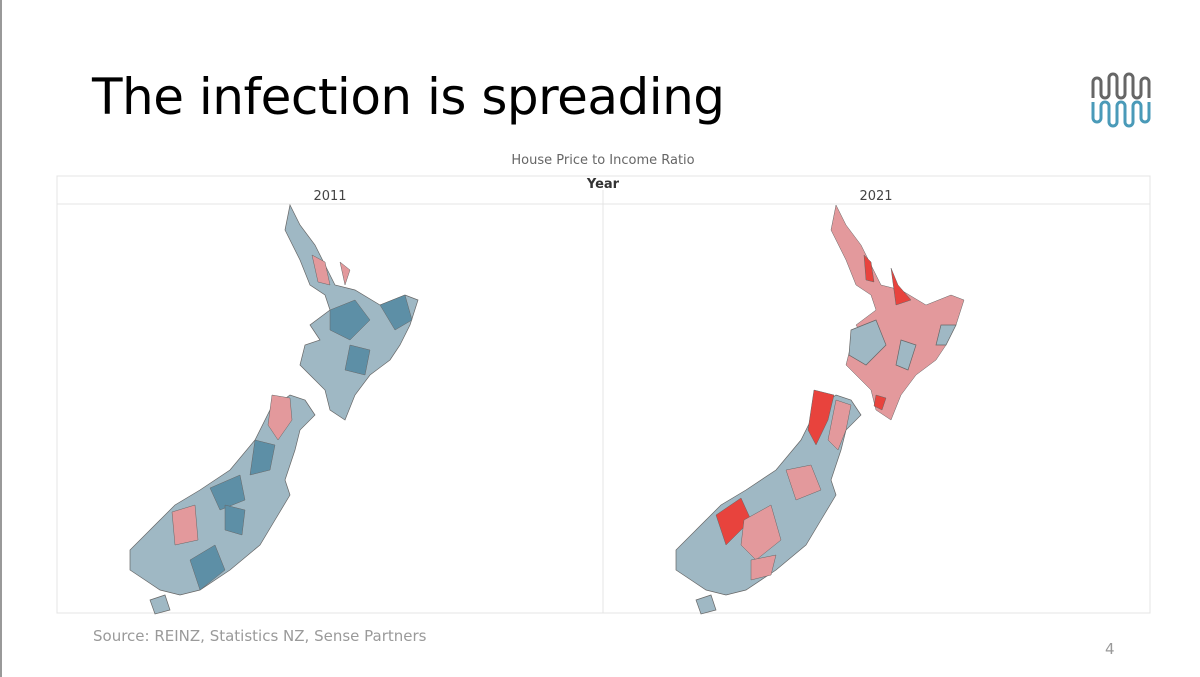 Image resolution: width=1200 pixels, height=677 pixels. I want to click on map-2021, so click(820, 409).